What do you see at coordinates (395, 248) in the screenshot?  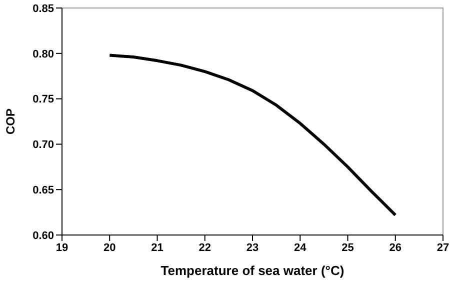 I see `x-tick-label: 26` at bounding box center [395, 248].